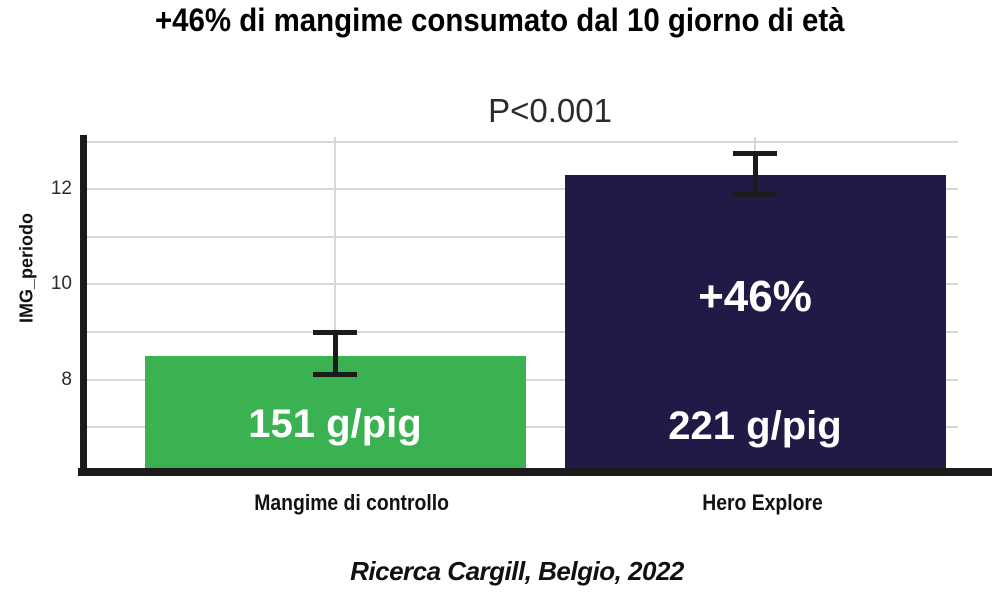 The width and height of the screenshot is (1000, 604). Describe the element at coordinates (61, 284) in the screenshot. I see `y-tick-label: 10` at that location.